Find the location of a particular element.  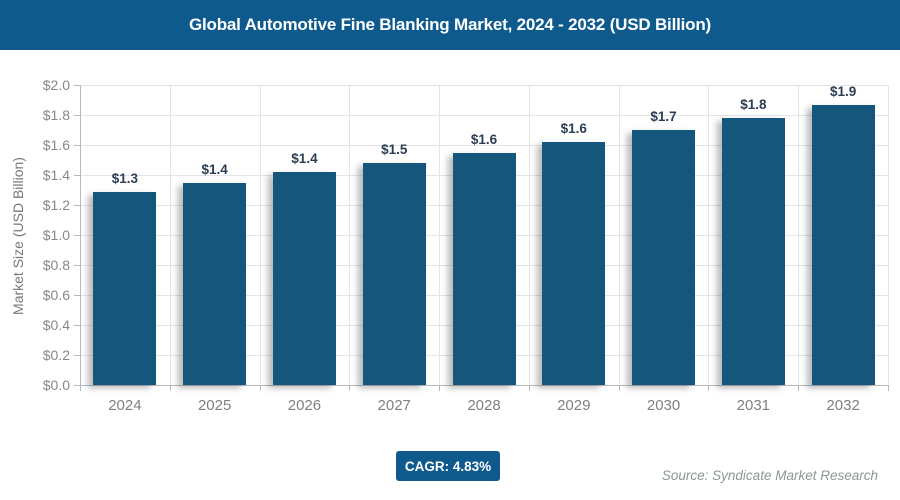

cagr-label: CAGR: 4.83% is located at coordinates (448, 466).